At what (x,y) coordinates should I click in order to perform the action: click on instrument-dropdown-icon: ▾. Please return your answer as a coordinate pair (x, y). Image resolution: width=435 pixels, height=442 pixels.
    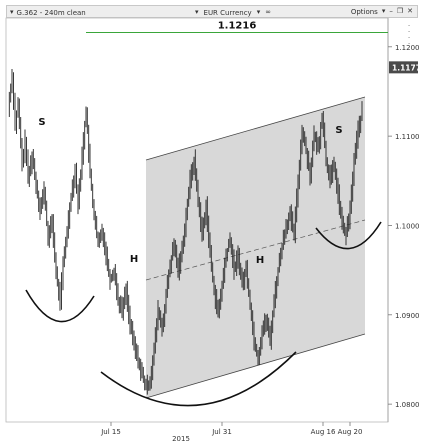
    Looking at the image, I should click on (258, 12).